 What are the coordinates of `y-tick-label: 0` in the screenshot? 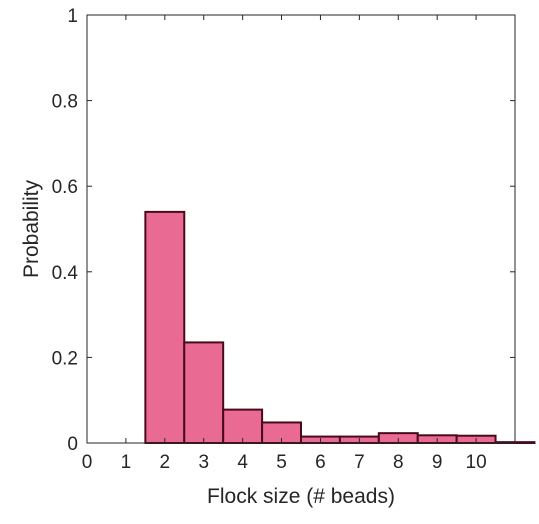 It's located at (72, 444).